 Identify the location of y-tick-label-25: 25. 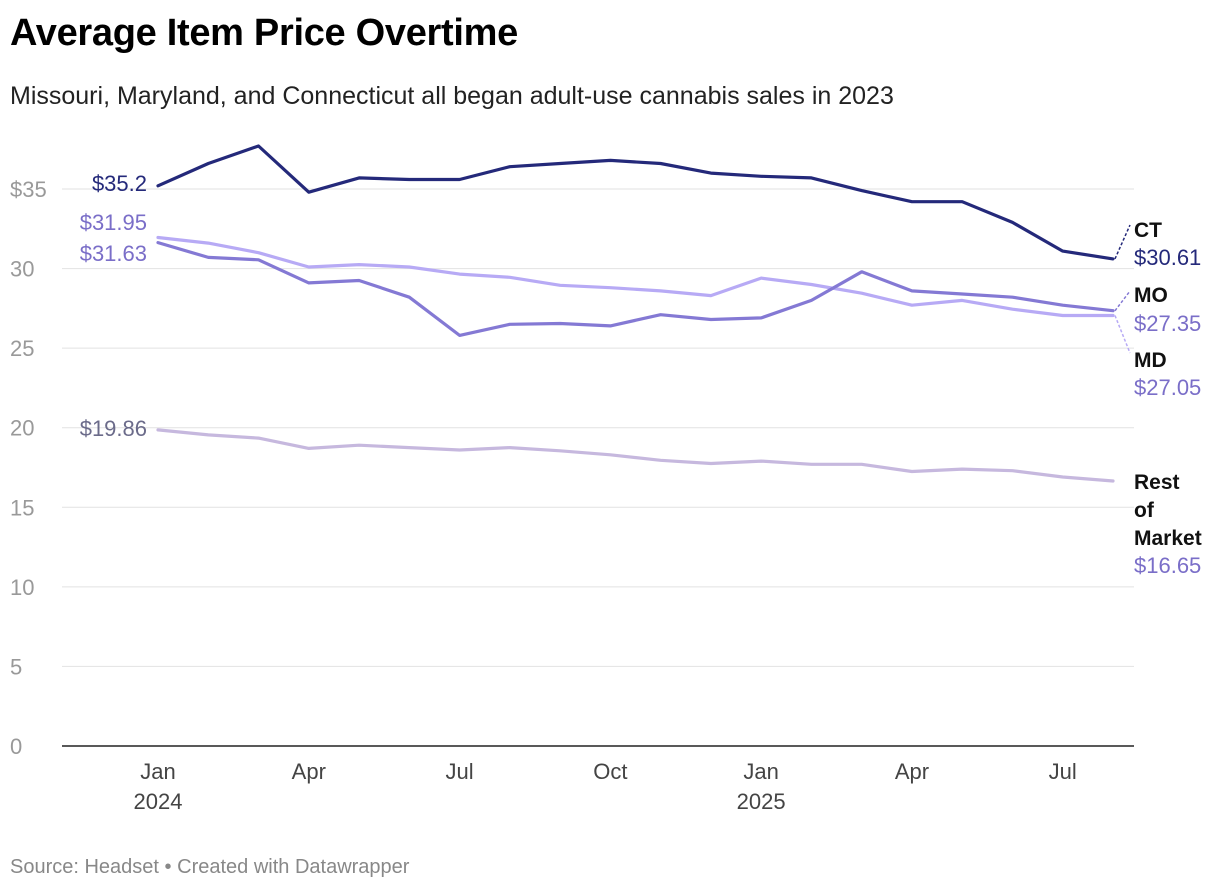
(22, 348).